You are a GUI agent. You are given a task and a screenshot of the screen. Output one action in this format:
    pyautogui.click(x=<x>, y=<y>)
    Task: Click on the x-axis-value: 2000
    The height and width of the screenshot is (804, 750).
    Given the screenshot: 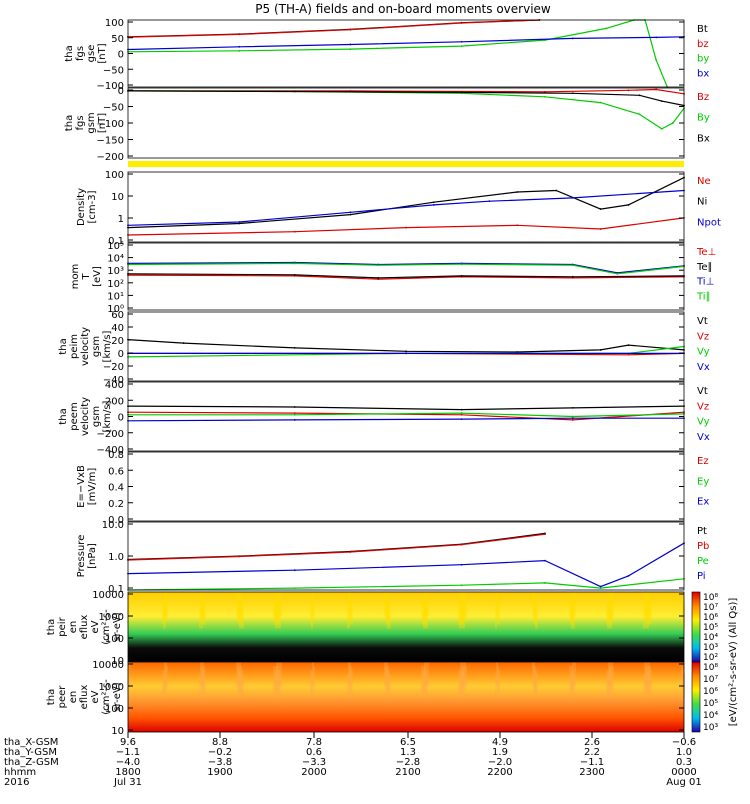 What is the action you would take?
    pyautogui.click(x=313, y=772)
    